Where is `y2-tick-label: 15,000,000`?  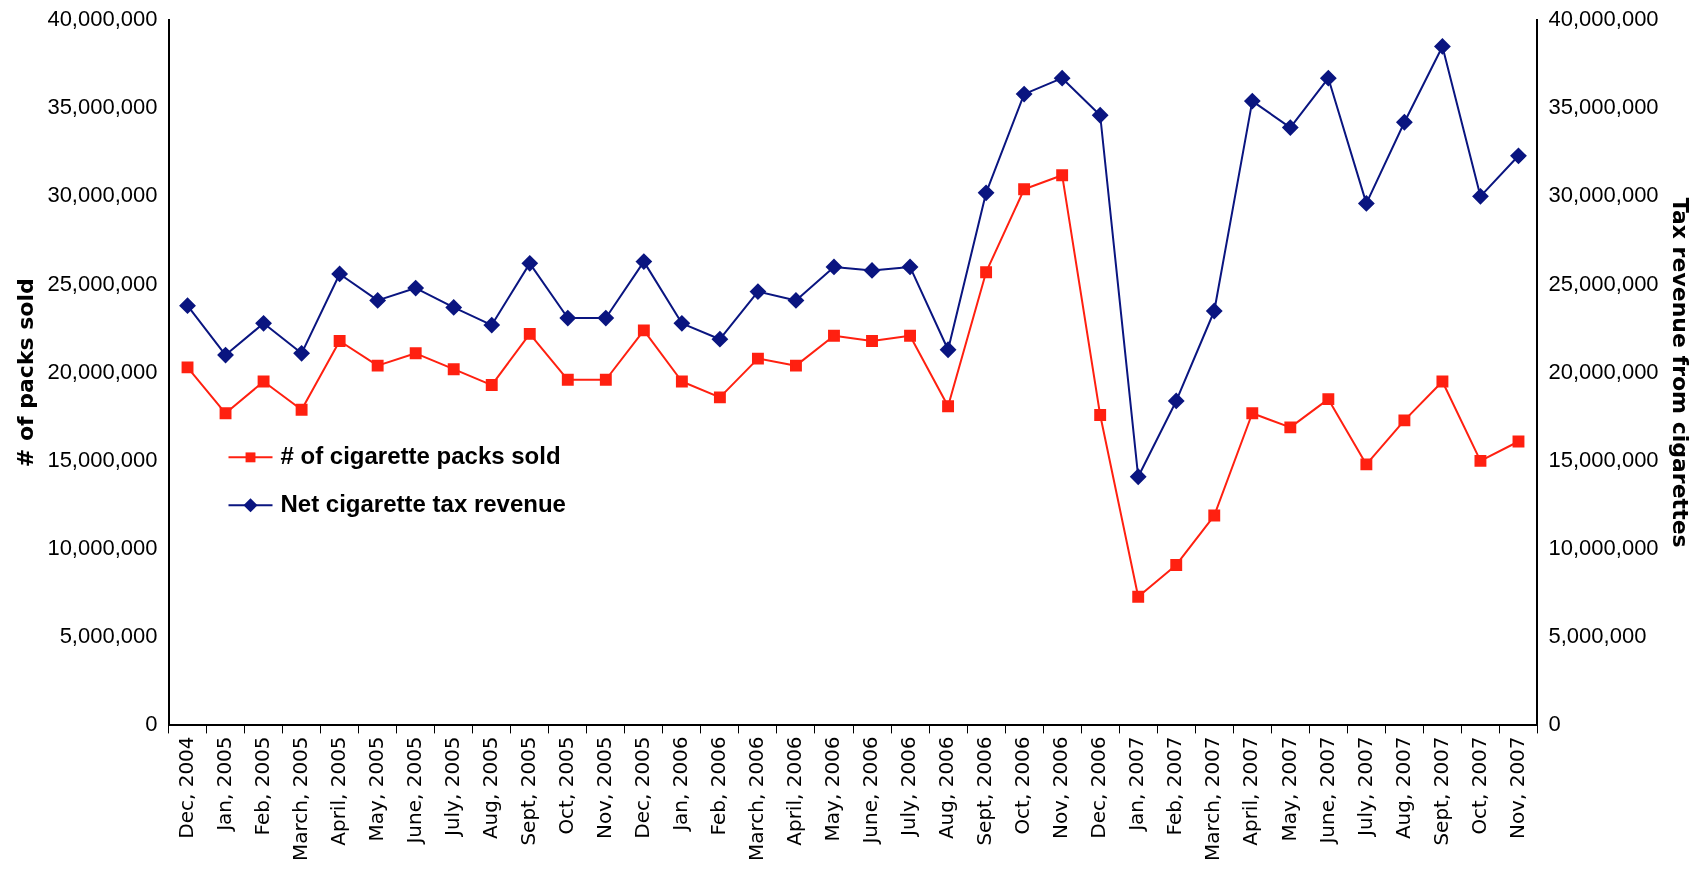
y2-tick-label: 15,000,000 is located at coordinates (1603, 459).